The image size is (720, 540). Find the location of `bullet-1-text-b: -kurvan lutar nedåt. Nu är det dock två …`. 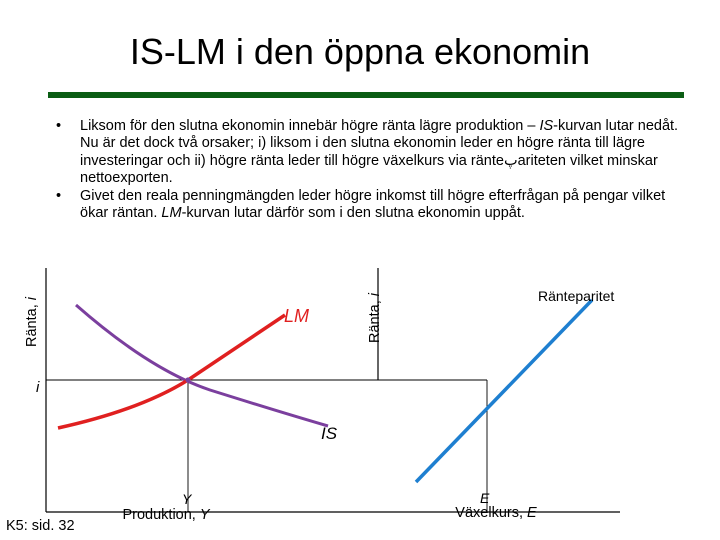

bullet-1-text-b: -kurvan lutar nedåt. Nu är det dock två … is located at coordinates (379, 152).